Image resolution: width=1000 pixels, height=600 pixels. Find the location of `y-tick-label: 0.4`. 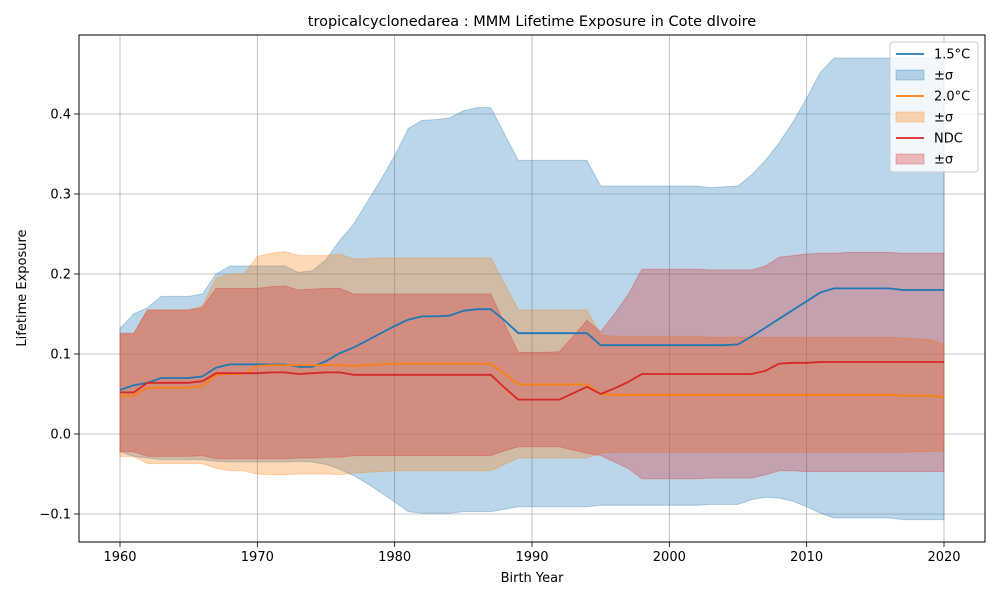

y-tick-label: 0.4 is located at coordinates (60, 115).